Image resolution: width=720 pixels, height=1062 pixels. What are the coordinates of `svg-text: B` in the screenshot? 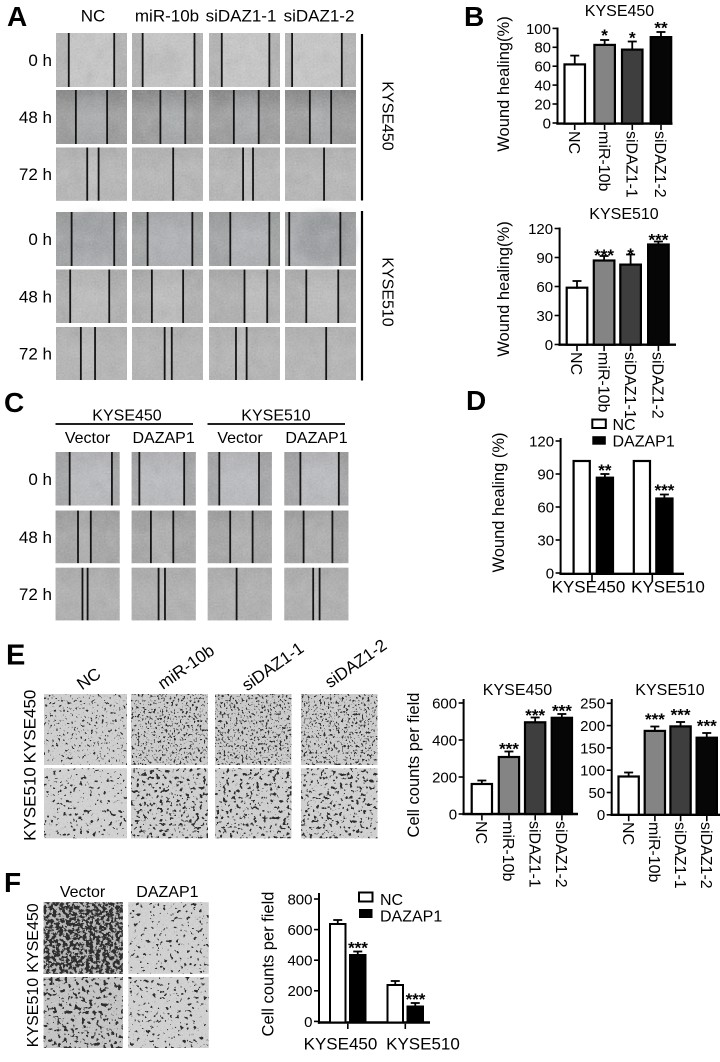 It's located at (474, 16).